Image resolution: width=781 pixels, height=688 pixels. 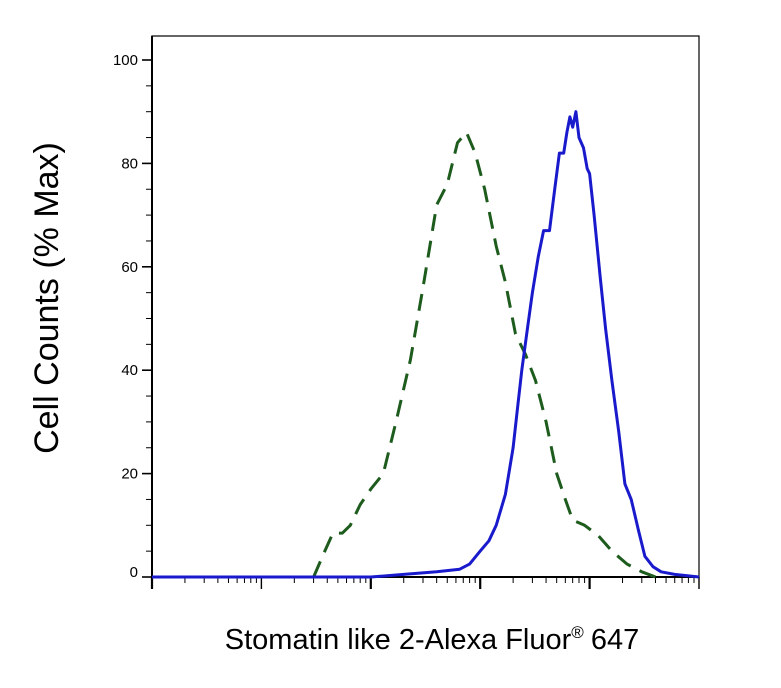 I want to click on y-tick-label: 60, so click(x=129, y=267).